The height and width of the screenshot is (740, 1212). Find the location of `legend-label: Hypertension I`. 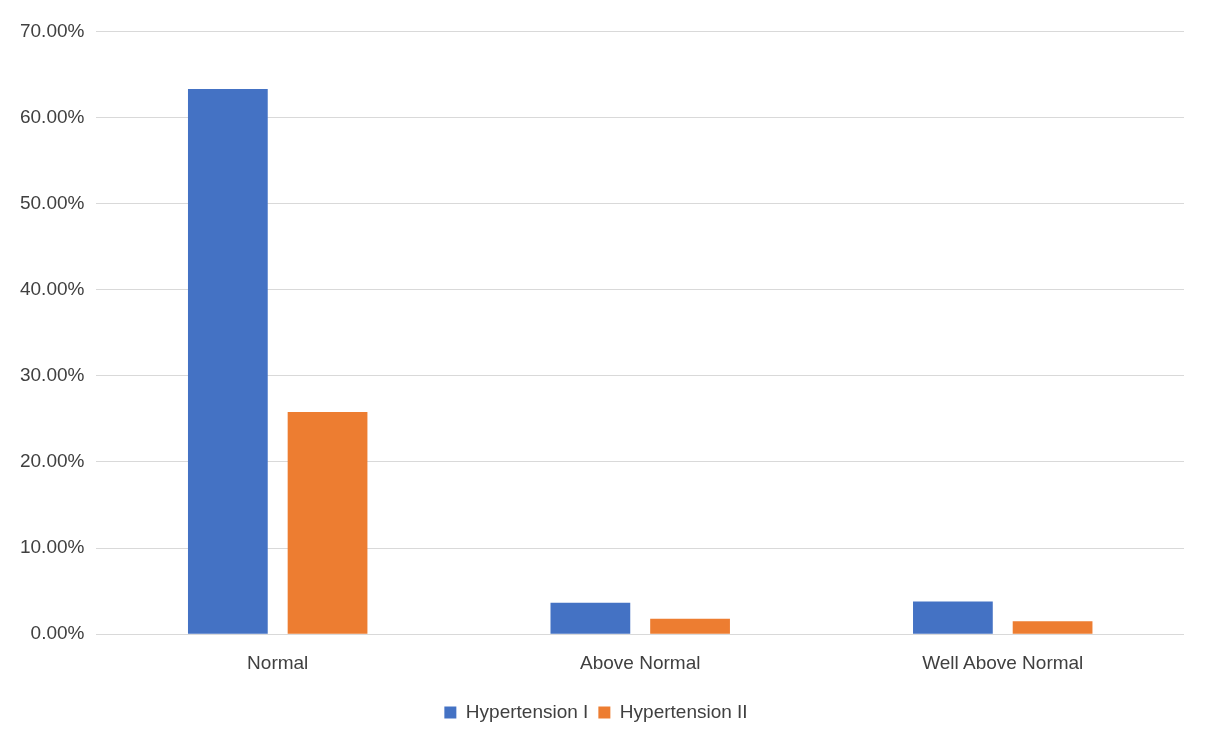

legend-label: Hypertension I is located at coordinates (527, 711).